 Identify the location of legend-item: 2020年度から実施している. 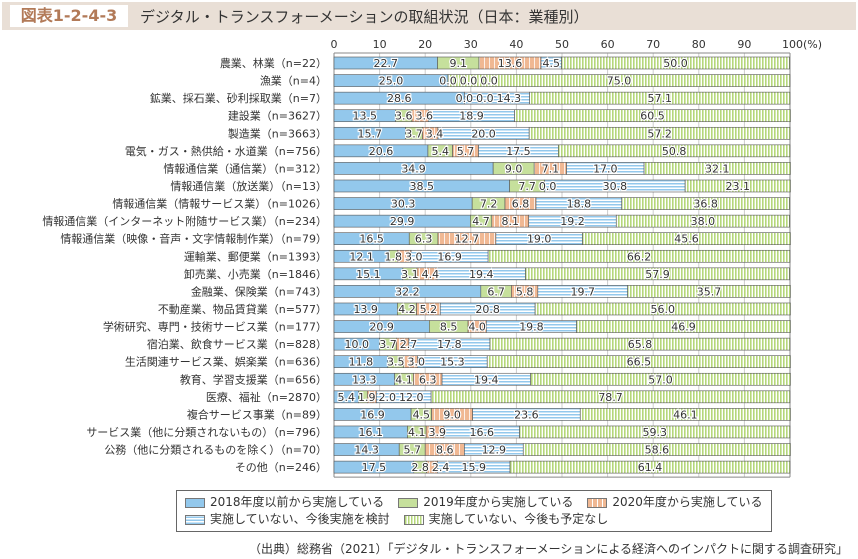
(675, 502).